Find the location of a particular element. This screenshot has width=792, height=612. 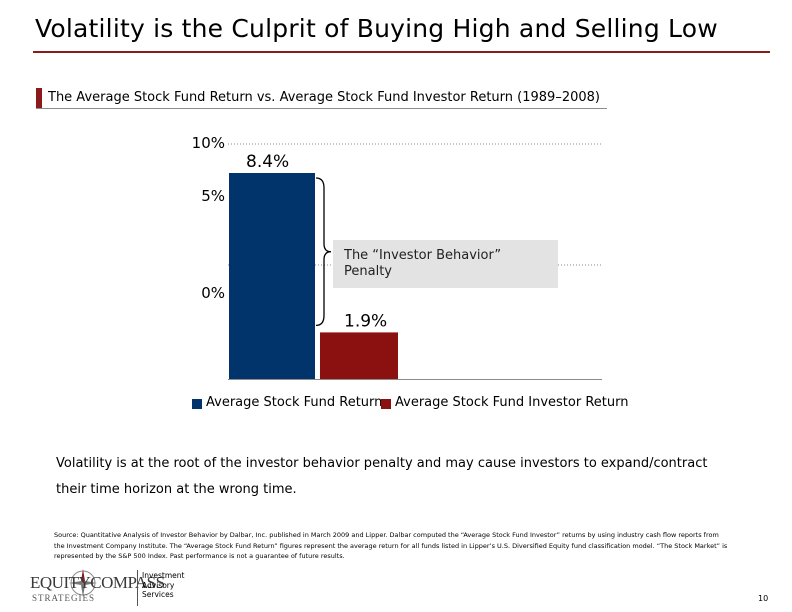

legend-swatch-fund-return is located at coordinates (197, 404).